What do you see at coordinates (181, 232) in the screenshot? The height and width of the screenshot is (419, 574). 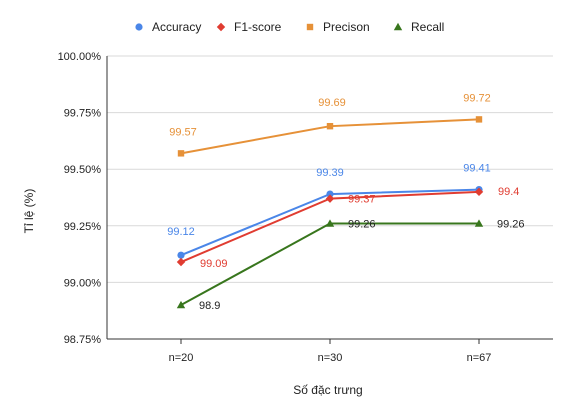 I see `data-label-accuracy: 99.12` at bounding box center [181, 232].